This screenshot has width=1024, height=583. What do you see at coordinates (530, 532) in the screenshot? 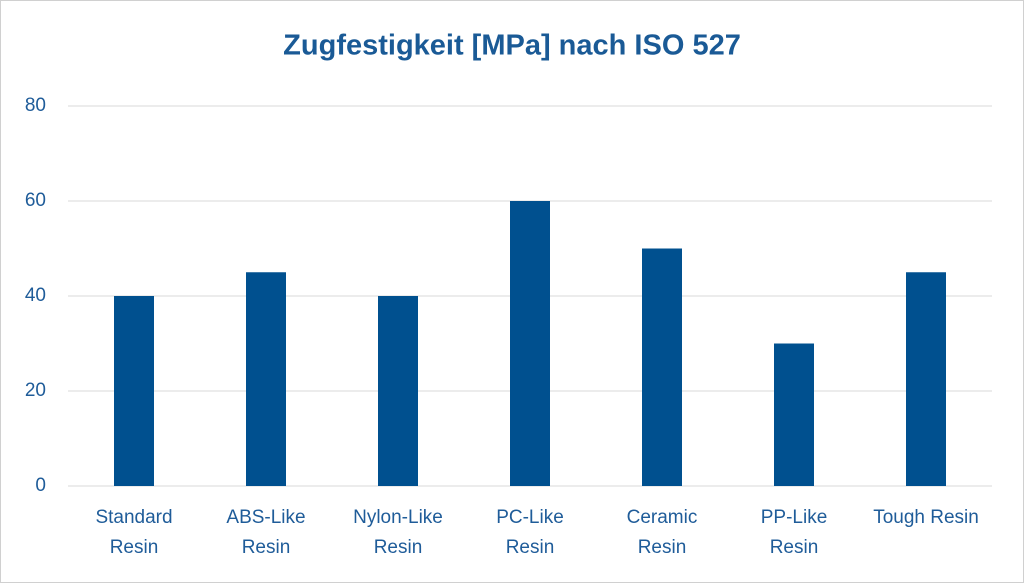
I see `x-tick-label: PC-Like Resin` at bounding box center [530, 532].